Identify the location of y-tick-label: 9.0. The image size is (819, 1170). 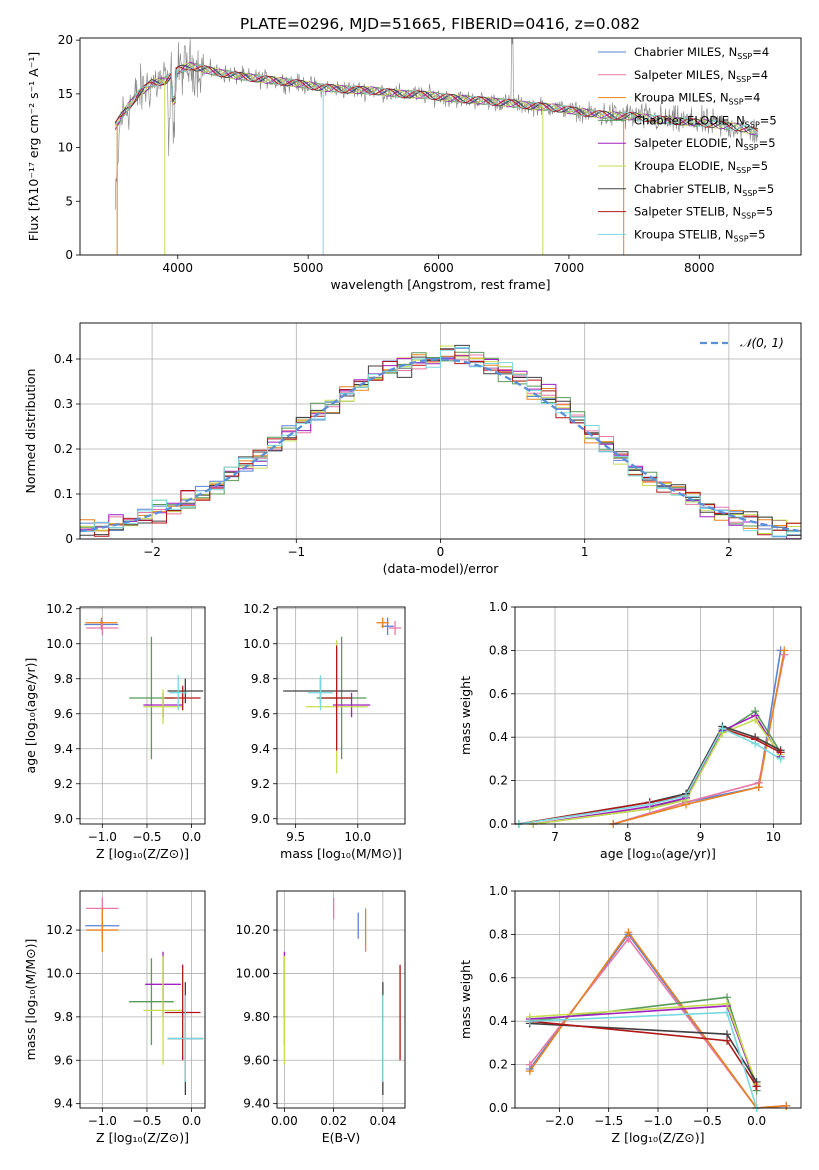
(63, 819).